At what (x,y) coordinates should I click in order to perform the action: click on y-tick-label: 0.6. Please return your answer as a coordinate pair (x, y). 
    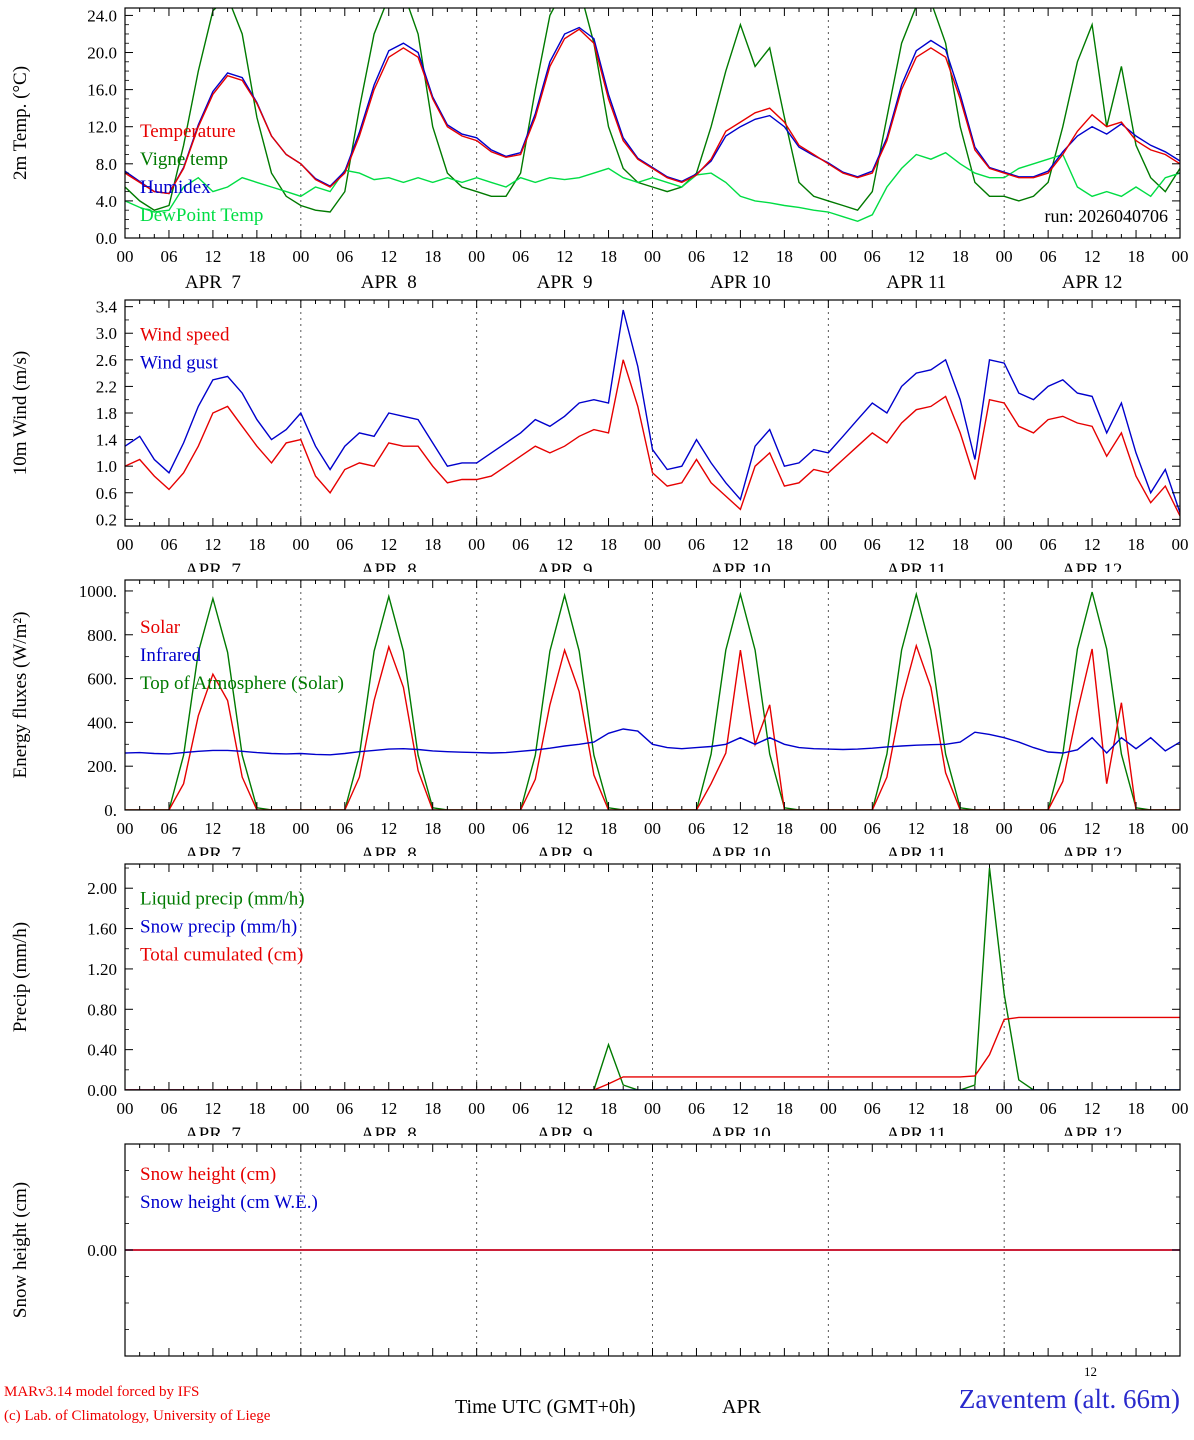
    Looking at the image, I should click on (106, 493).